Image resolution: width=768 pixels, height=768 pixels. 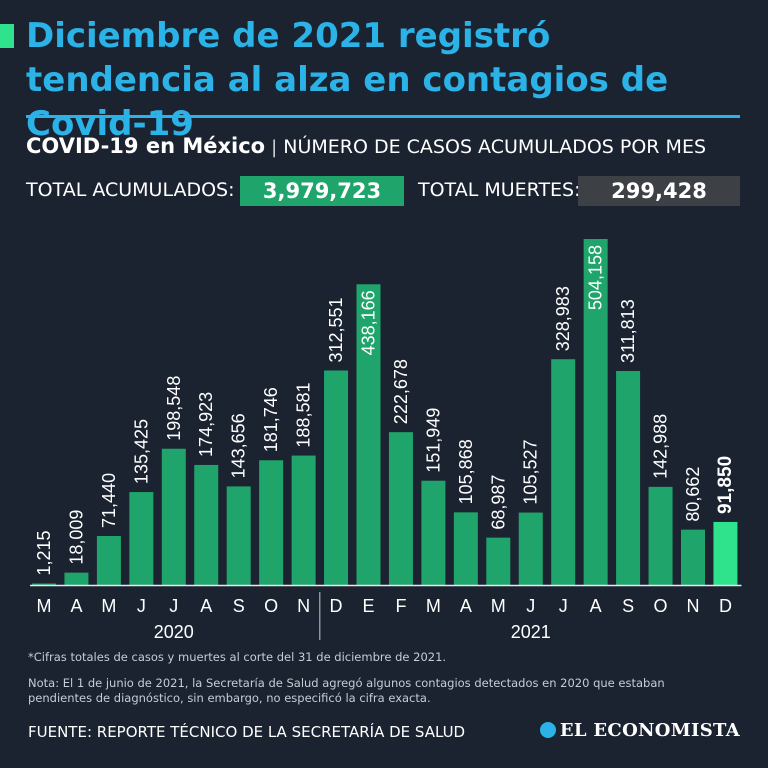 What do you see at coordinates (368, 606) in the screenshot?
I see `month-label-10: E` at bounding box center [368, 606].